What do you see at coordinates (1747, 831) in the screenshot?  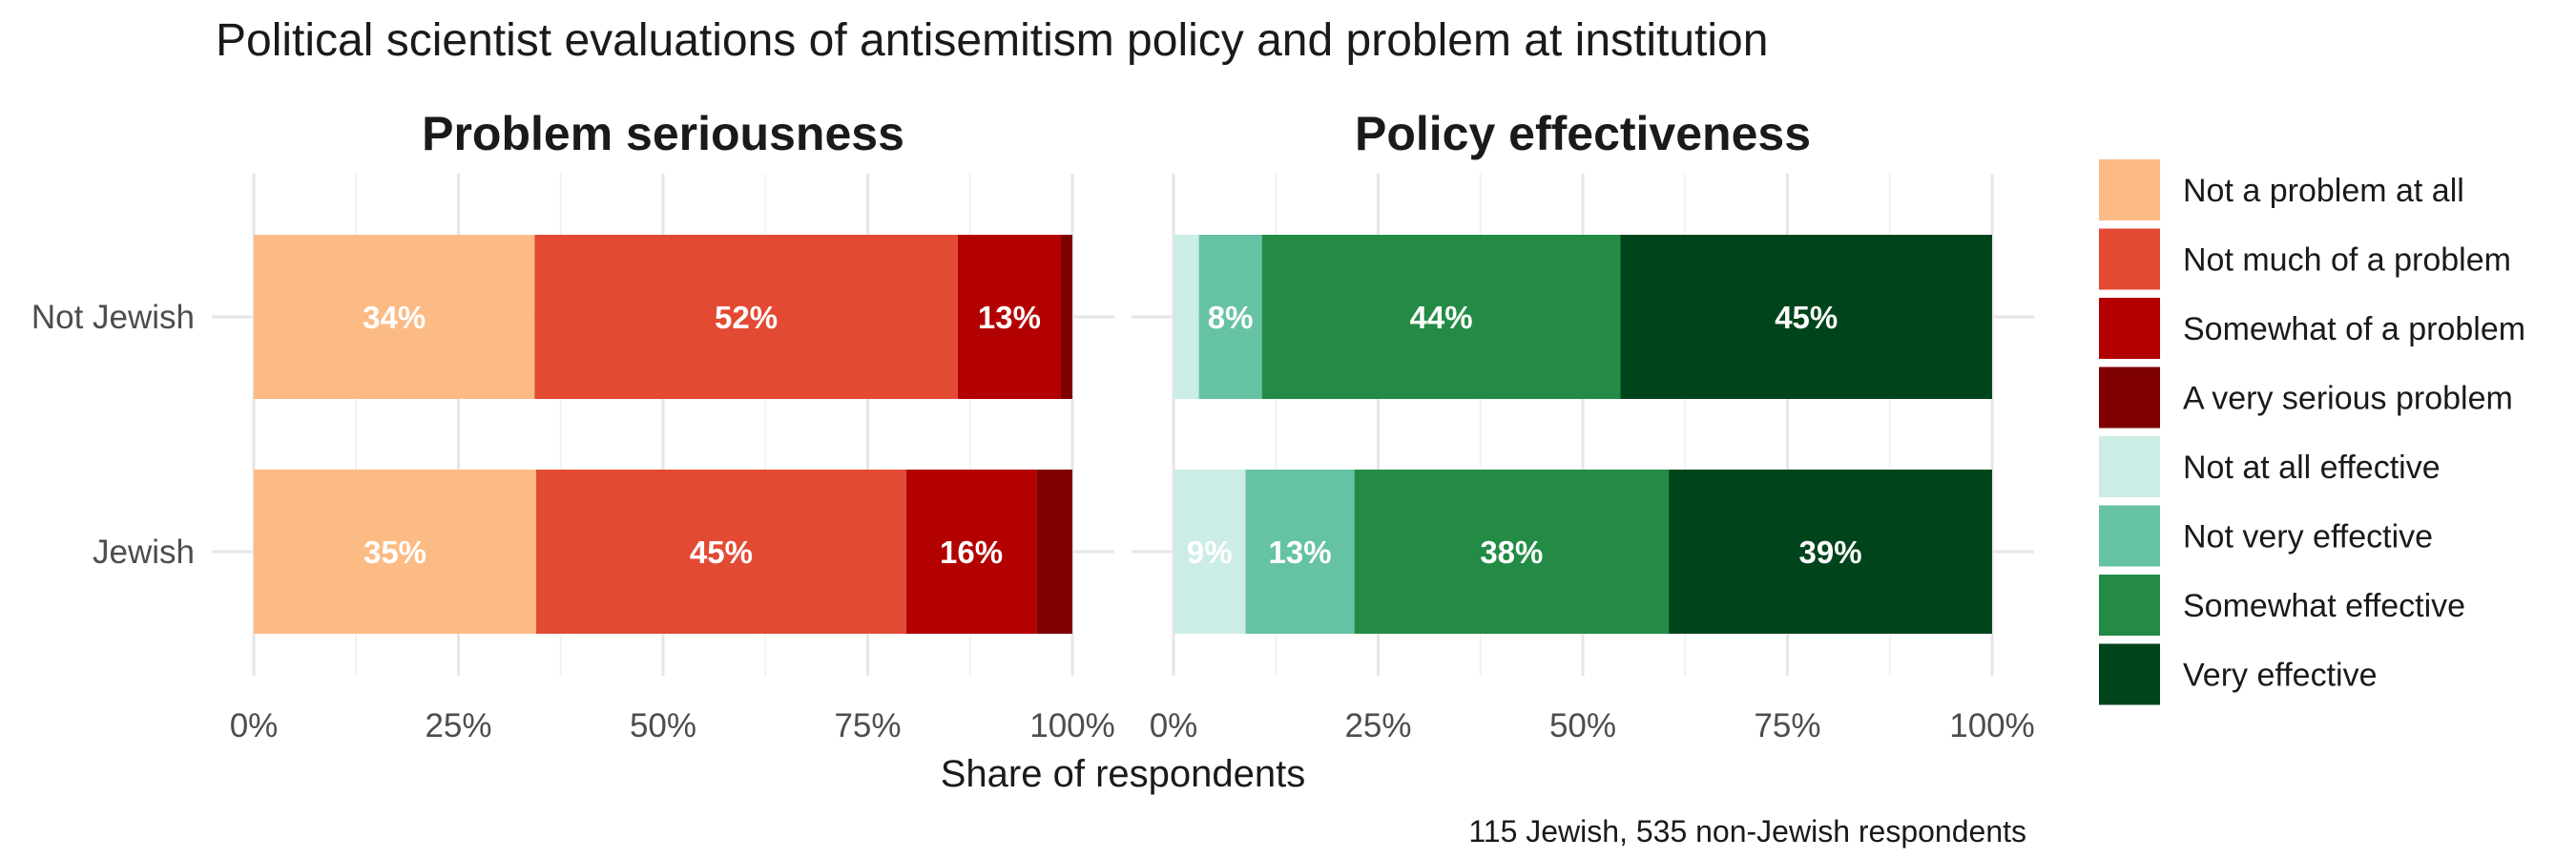 I see `caption: 115 Jewish, 535 non-Jewish respondents` at bounding box center [1747, 831].